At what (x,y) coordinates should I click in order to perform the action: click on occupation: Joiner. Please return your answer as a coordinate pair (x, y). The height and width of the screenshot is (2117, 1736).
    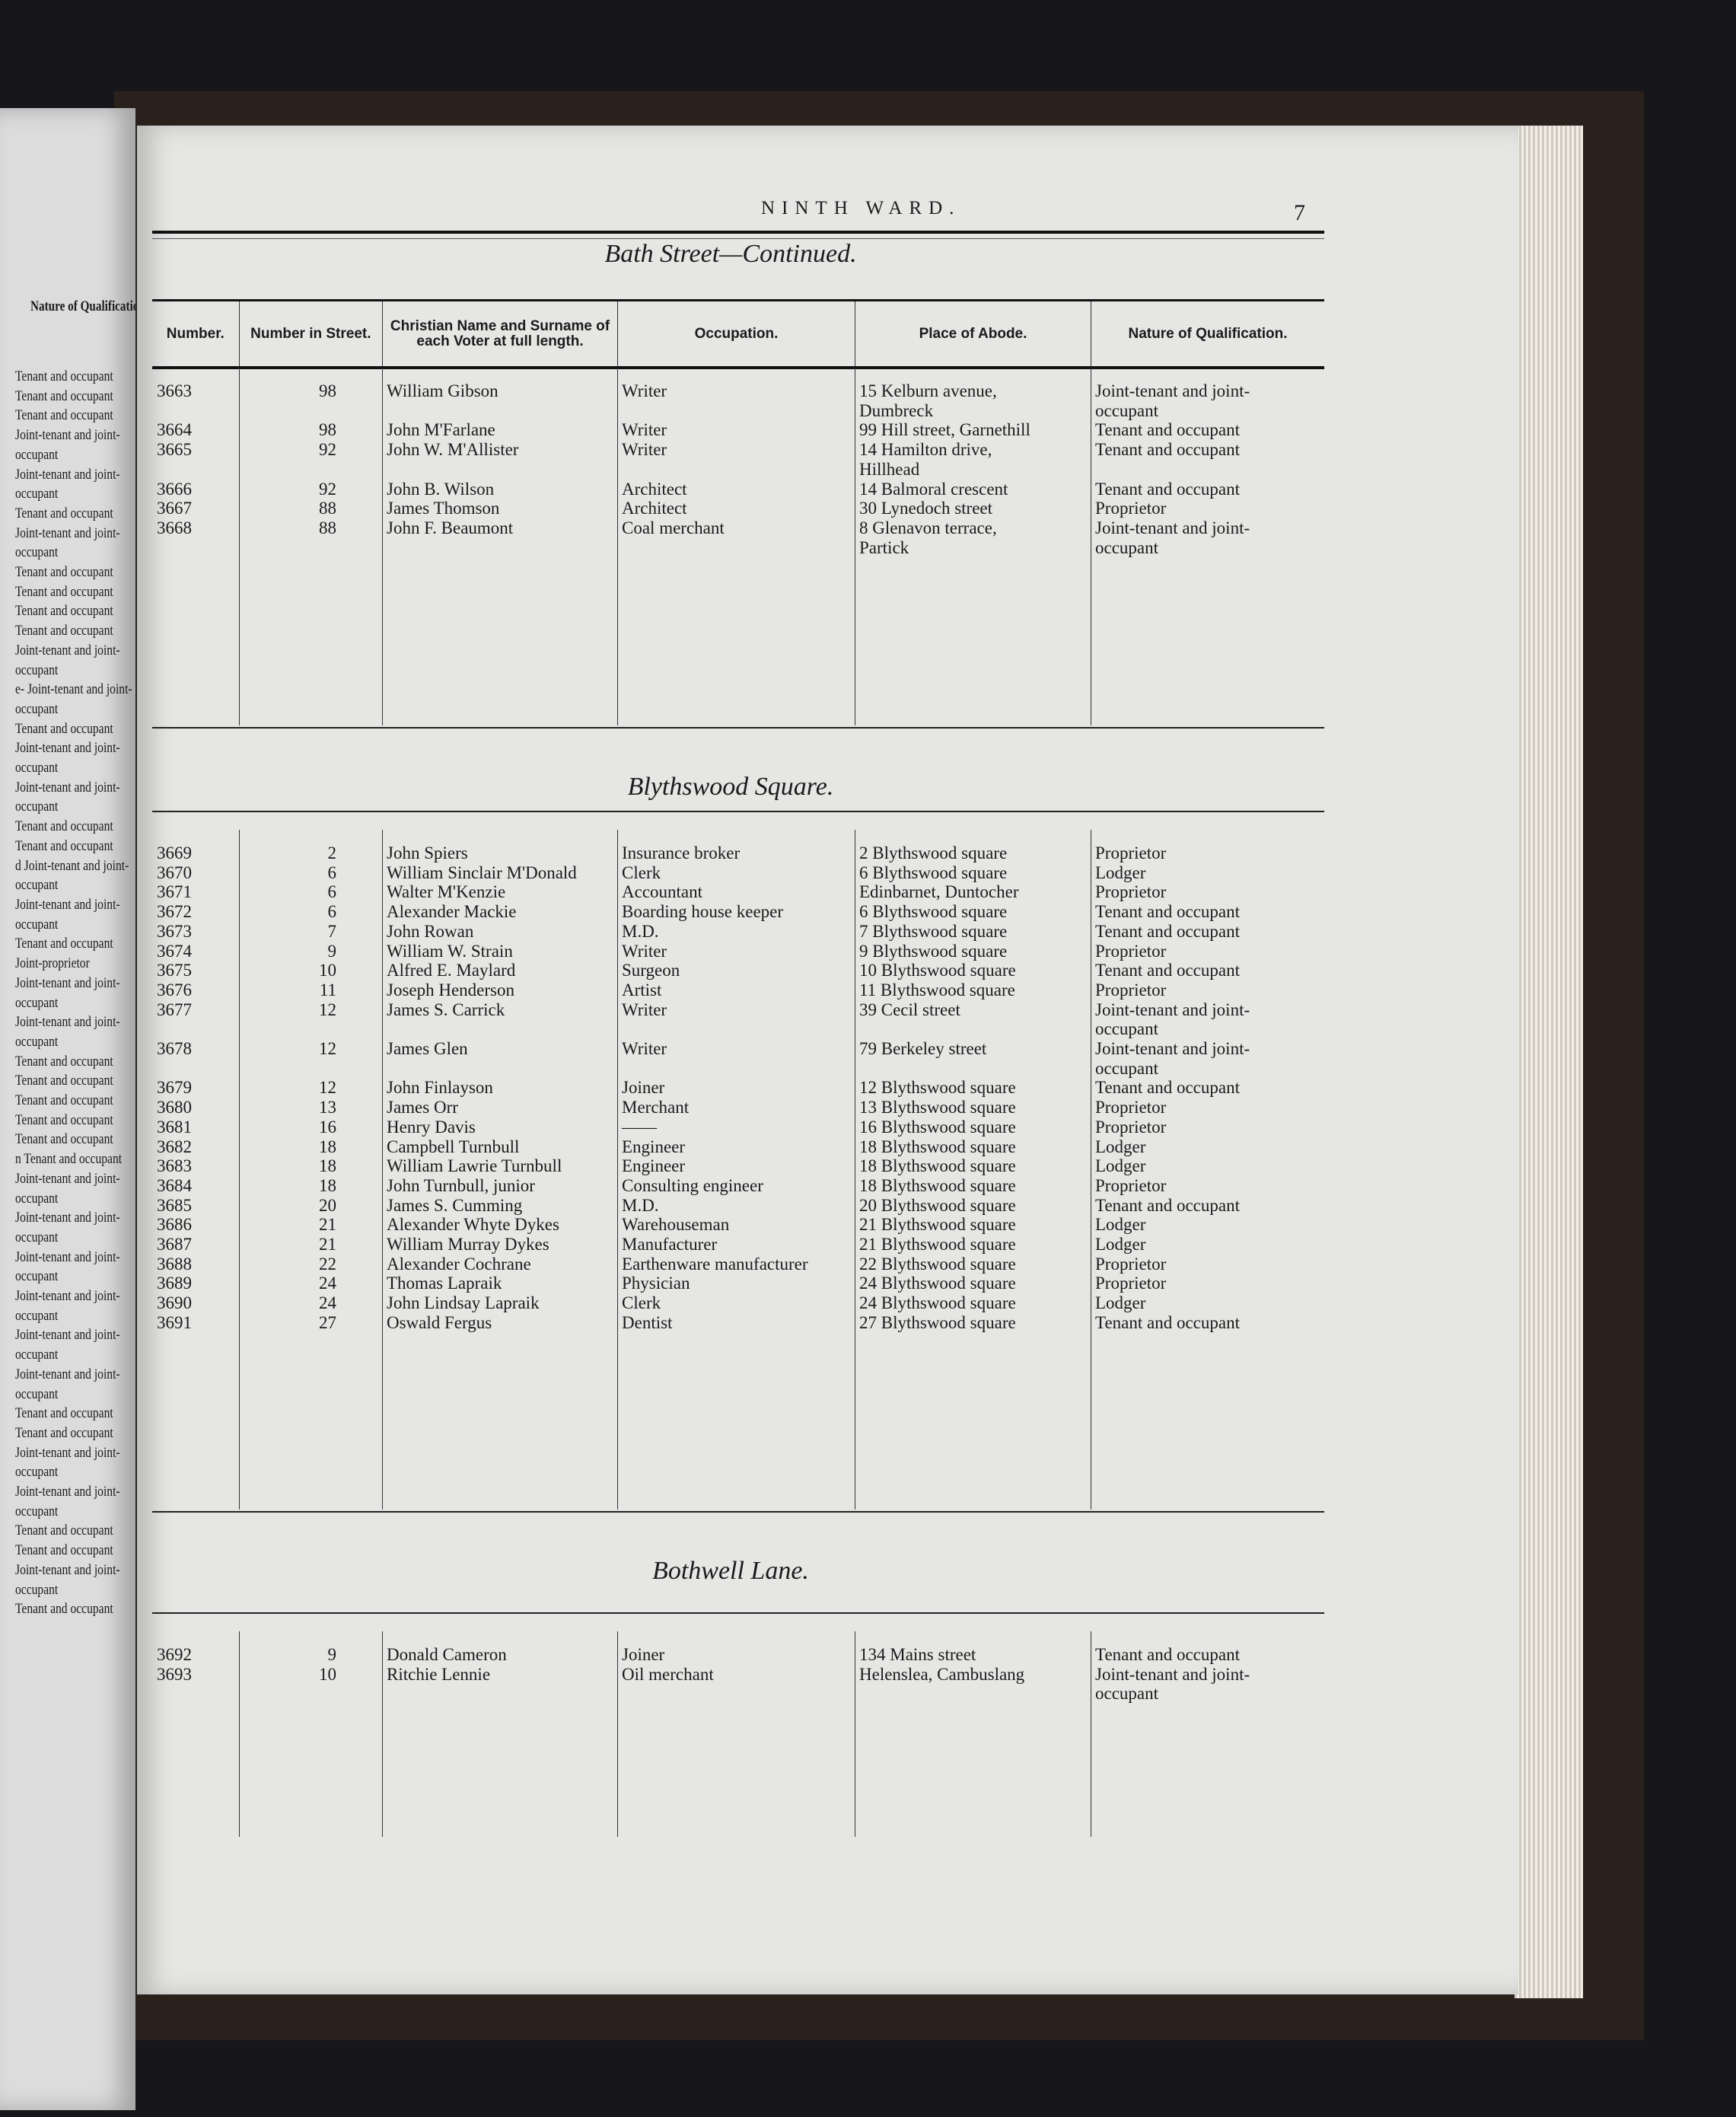
    Looking at the image, I should click on (643, 1088).